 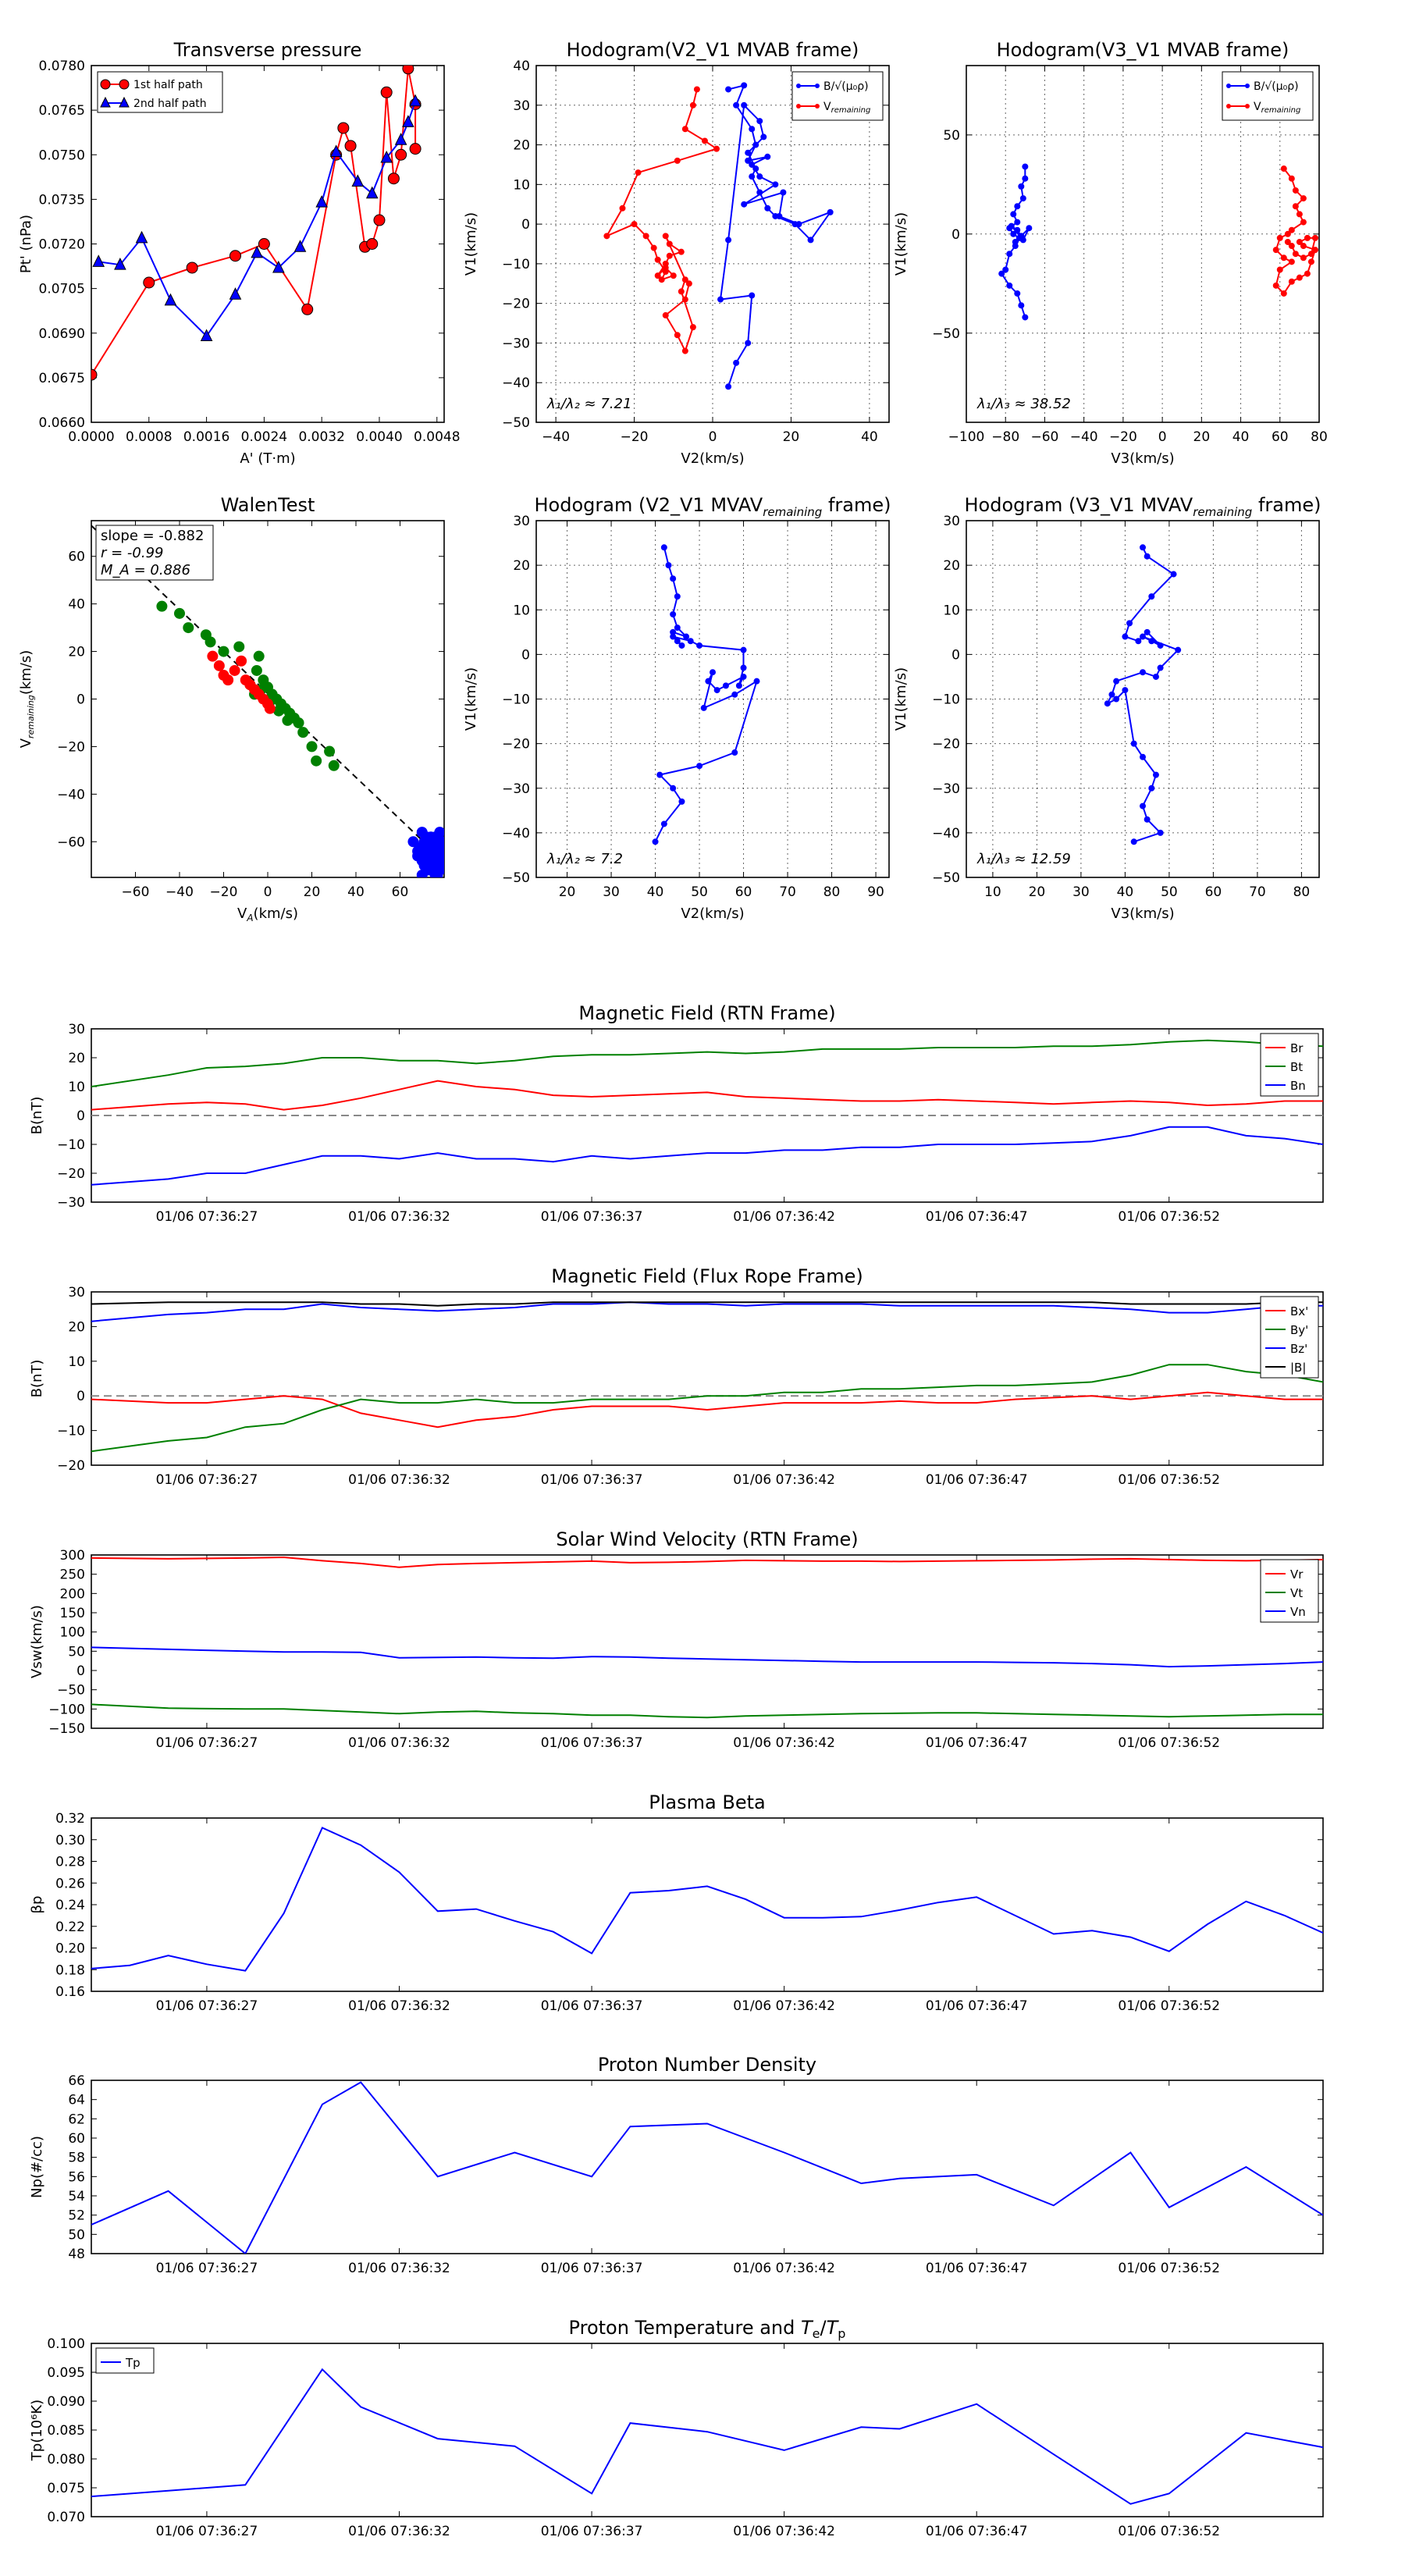 I want to click on legend-label: Vt, so click(x=1296, y=1593).